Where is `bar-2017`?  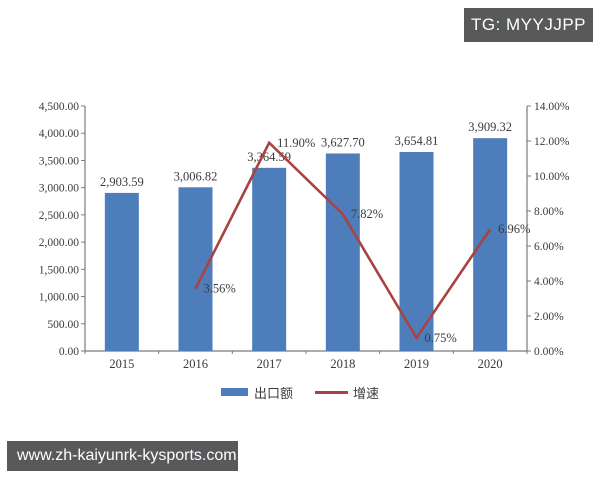 bar-2017 is located at coordinates (269, 259).